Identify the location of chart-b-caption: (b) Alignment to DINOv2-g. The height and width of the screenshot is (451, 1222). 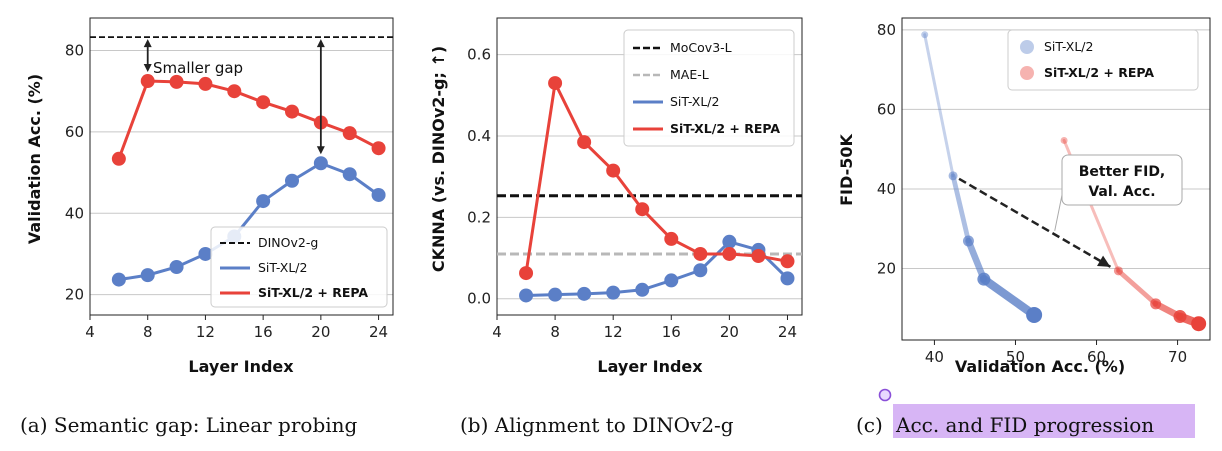
(597, 425).